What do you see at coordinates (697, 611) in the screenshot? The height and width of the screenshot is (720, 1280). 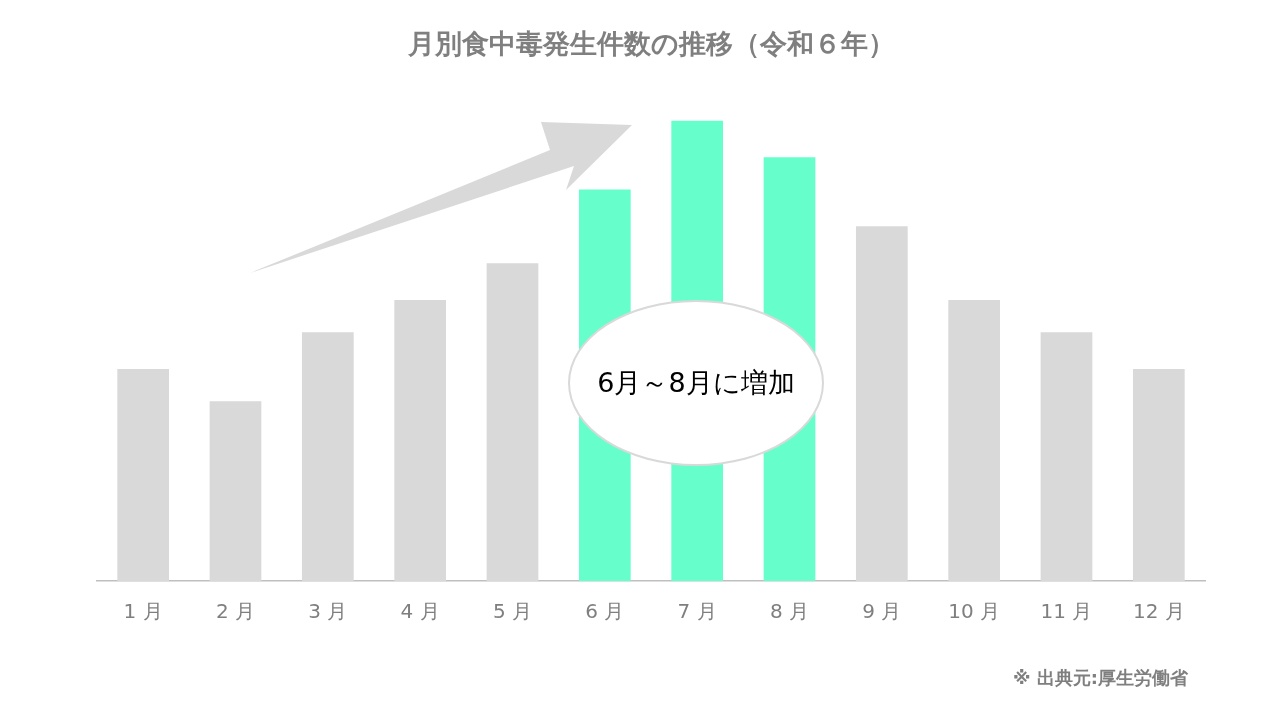 I see `x-tick-label: 7 月` at bounding box center [697, 611].